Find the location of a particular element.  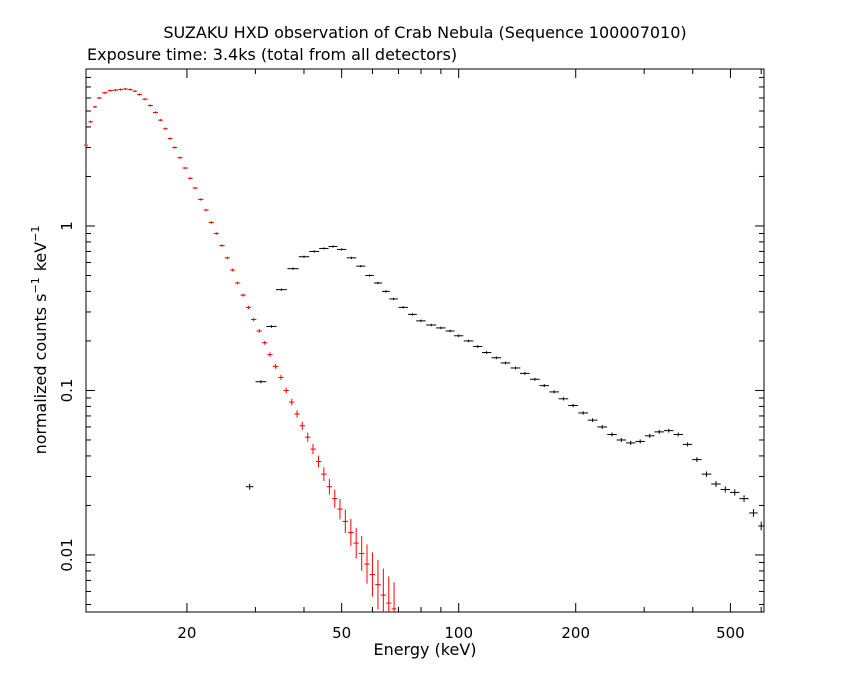

y-axis-label-main: normalized counts s is located at coordinates (40, 374).